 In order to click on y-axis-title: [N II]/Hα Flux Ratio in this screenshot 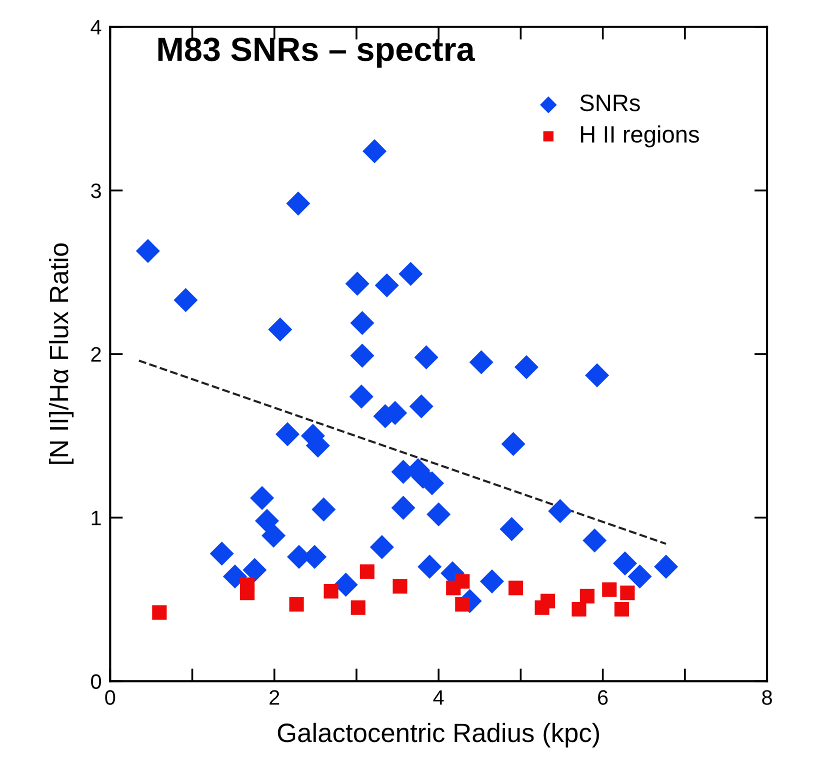, I will do `click(61, 353)`.